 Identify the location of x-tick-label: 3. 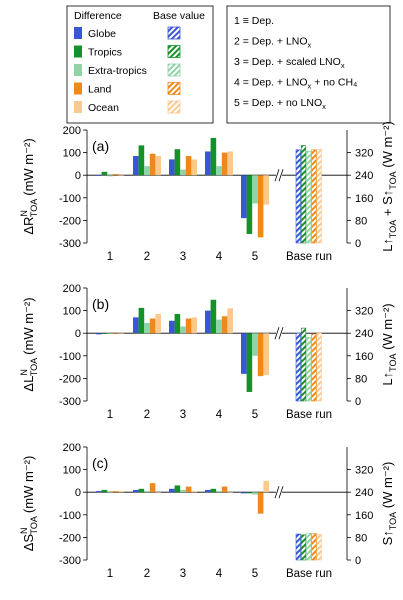
(183, 415).